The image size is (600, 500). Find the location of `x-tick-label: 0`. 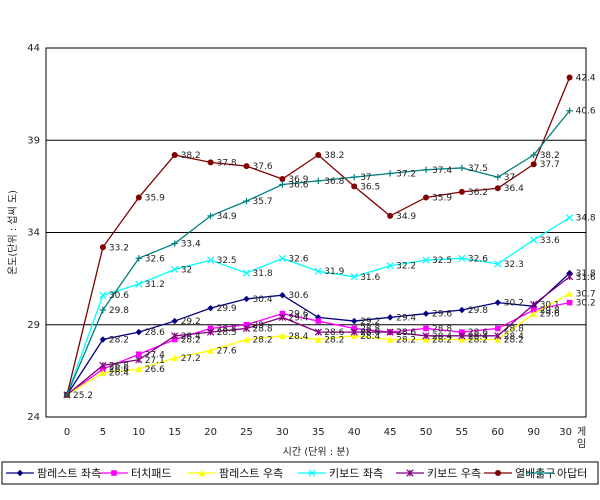

x-tick-label: 0 is located at coordinates (67, 432).